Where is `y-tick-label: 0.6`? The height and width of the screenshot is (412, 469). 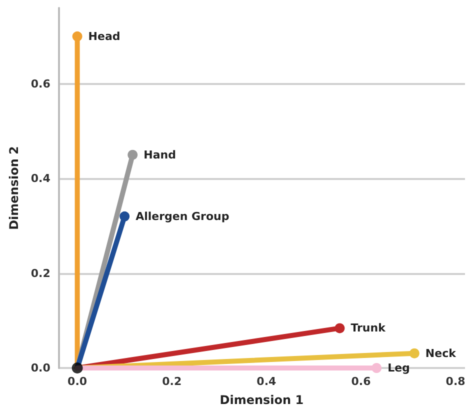 y-tick-label: 0.6 is located at coordinates (40, 83).